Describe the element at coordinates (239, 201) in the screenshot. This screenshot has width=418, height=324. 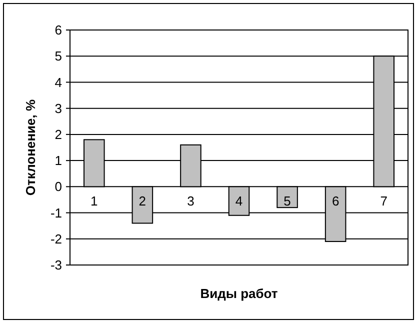
I see `x-tick-label: 4` at that location.